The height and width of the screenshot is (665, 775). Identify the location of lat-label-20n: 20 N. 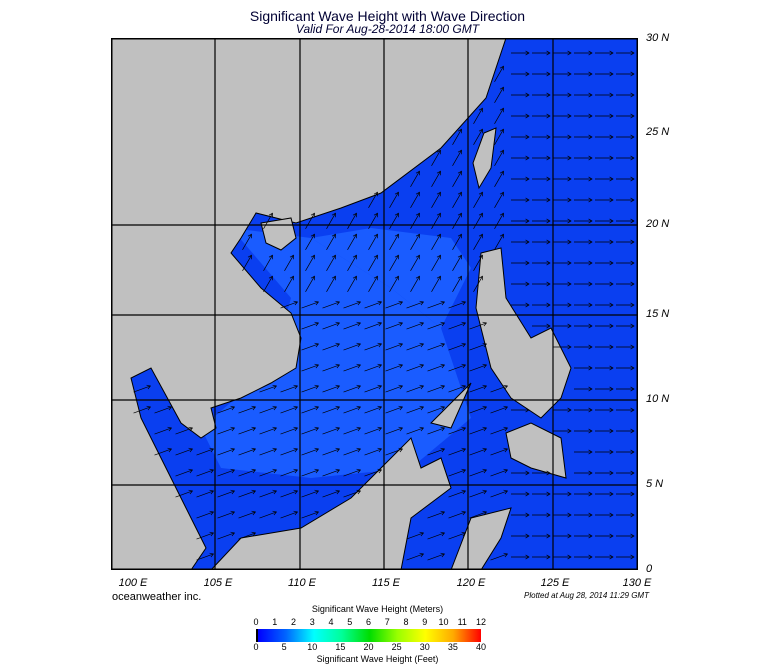
(658, 224).